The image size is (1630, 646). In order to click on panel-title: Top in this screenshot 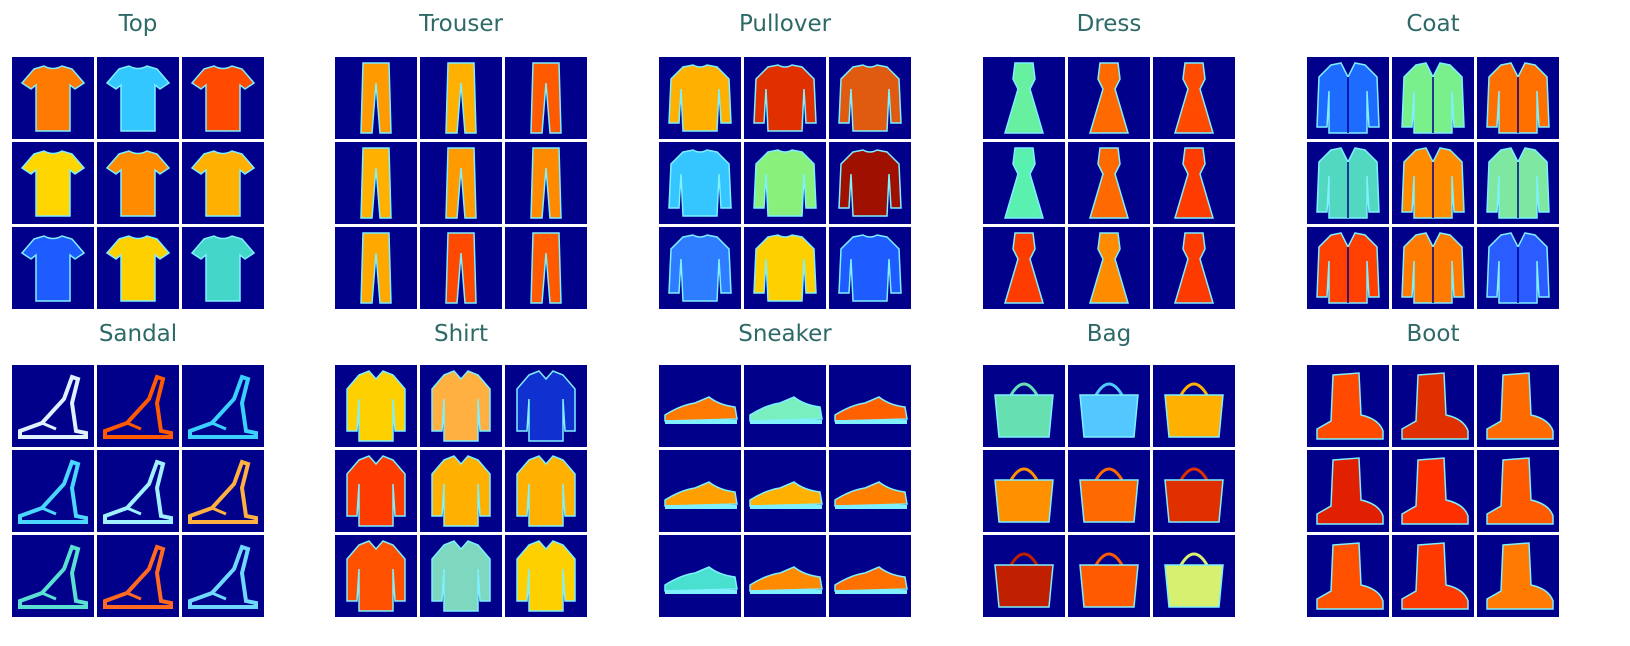, I will do `click(138, 24)`.